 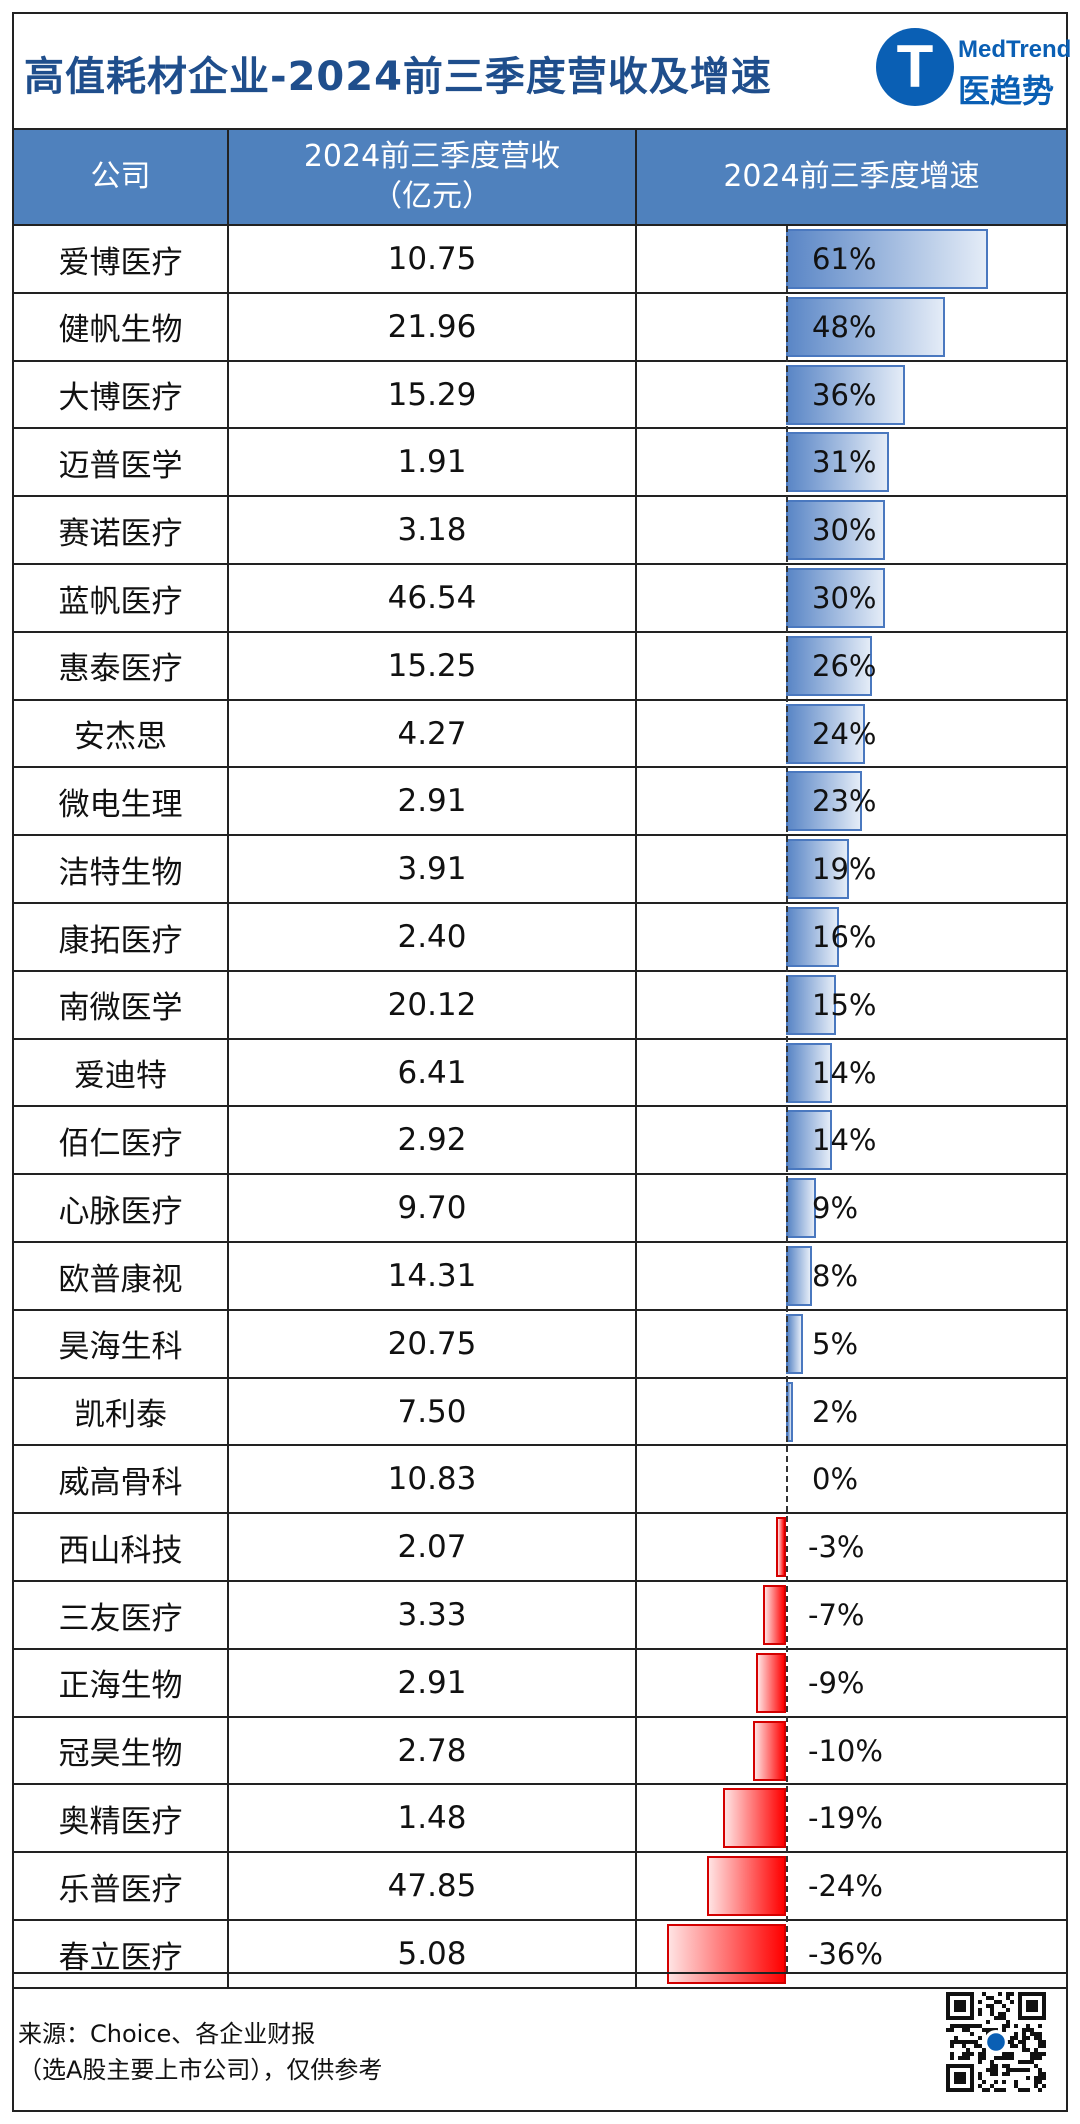 I want to click on header-growth: 2024前三季度增速, so click(x=851, y=176).